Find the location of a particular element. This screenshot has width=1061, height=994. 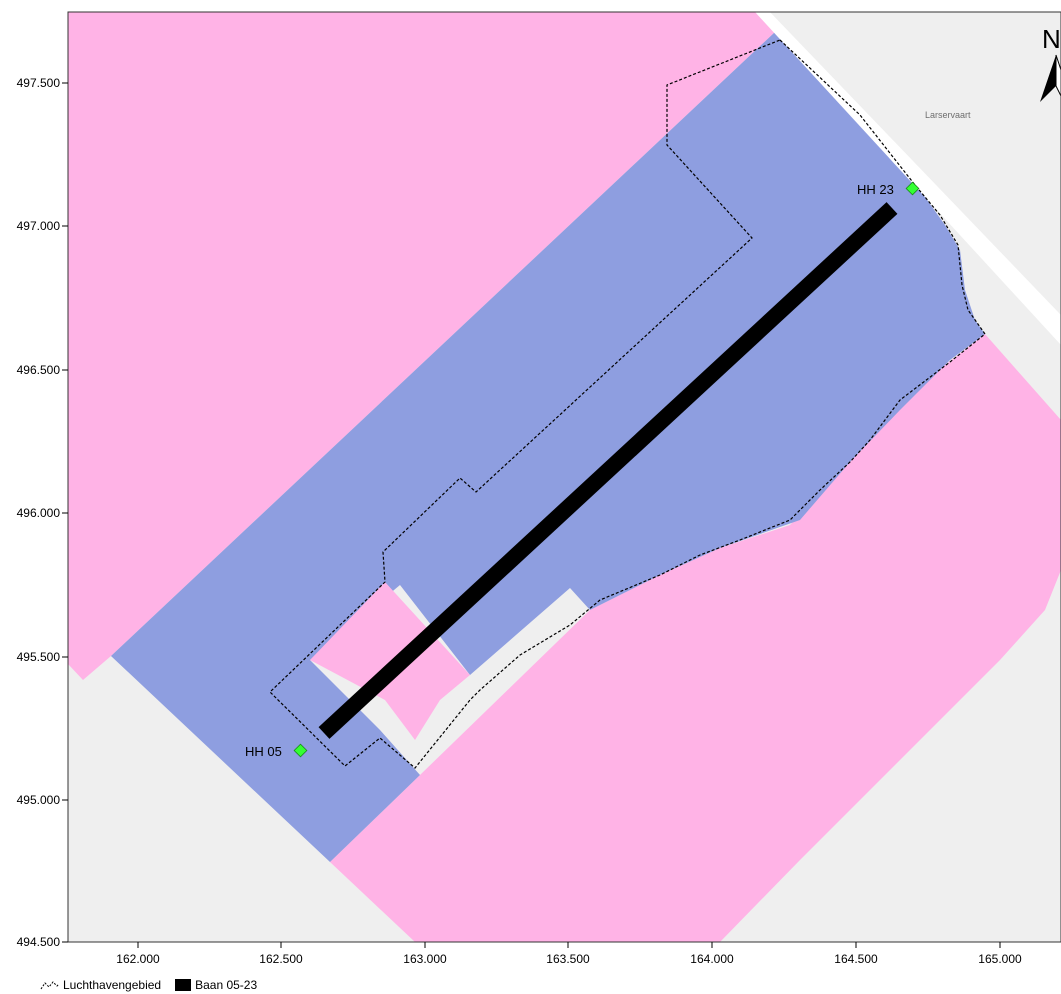

x-tick-label: 165.000 is located at coordinates (1000, 959).